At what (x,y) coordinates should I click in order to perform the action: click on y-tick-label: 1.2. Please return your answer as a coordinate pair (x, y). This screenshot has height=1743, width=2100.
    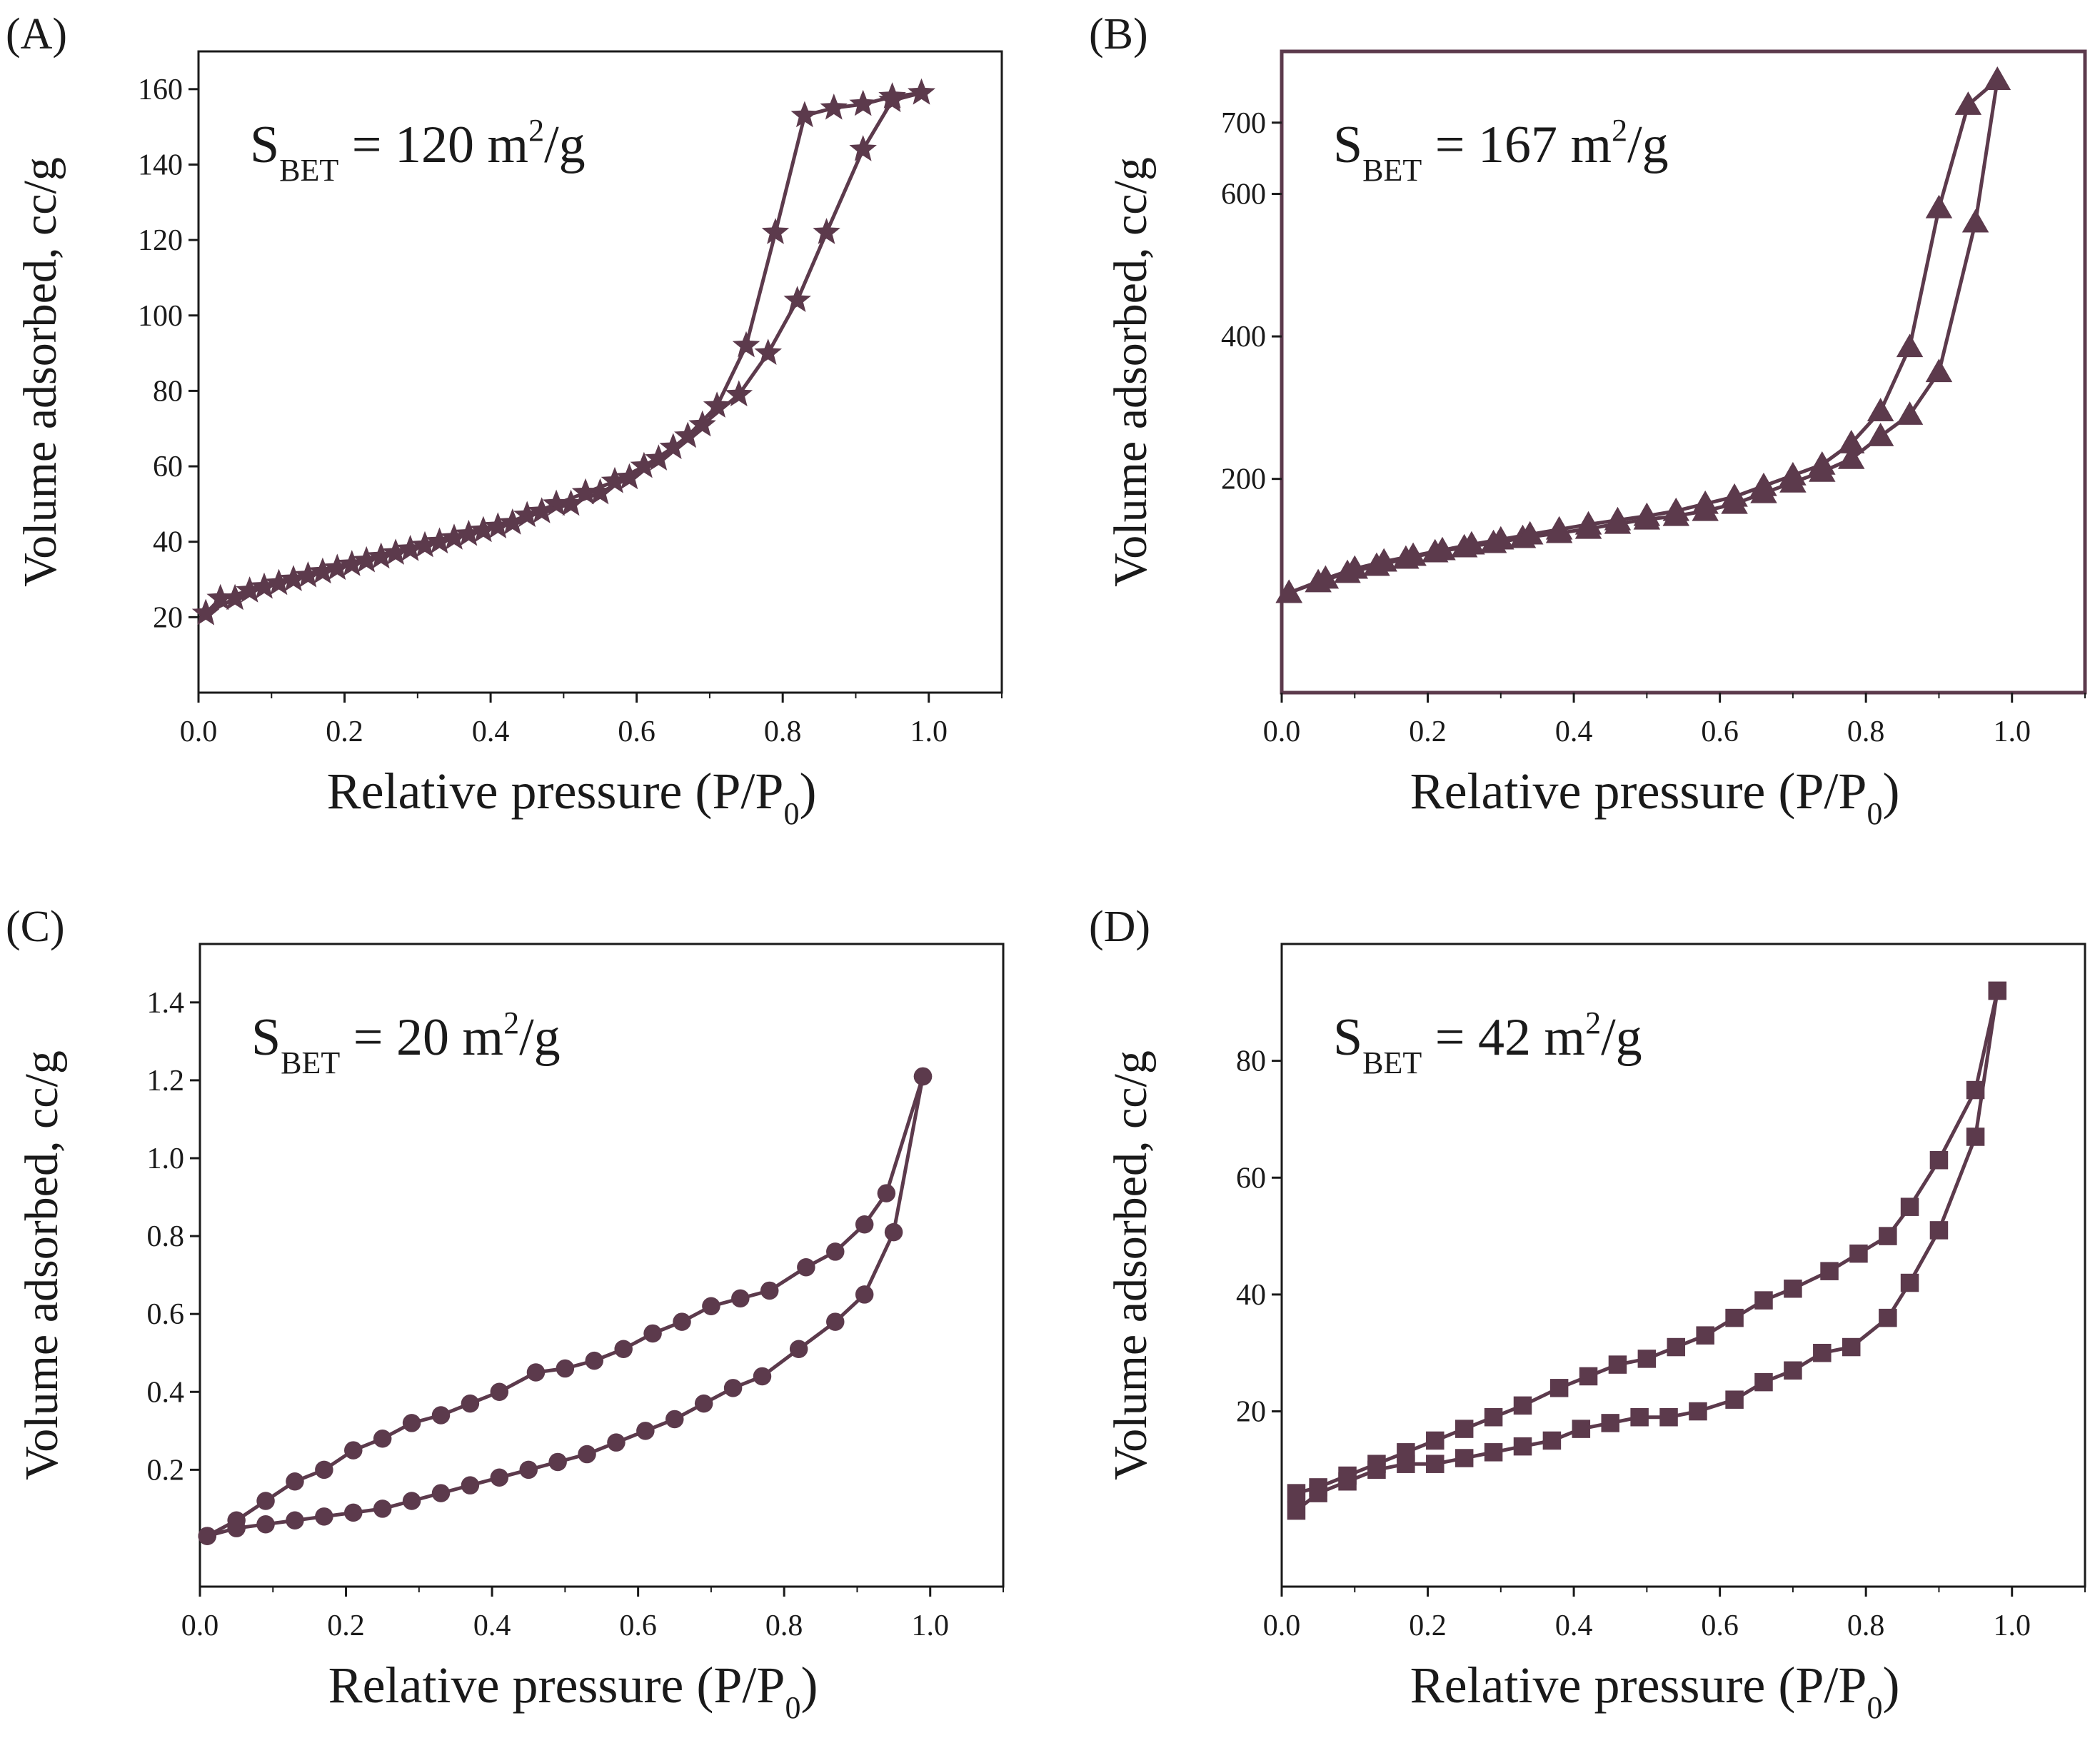
    Looking at the image, I should click on (166, 1081).